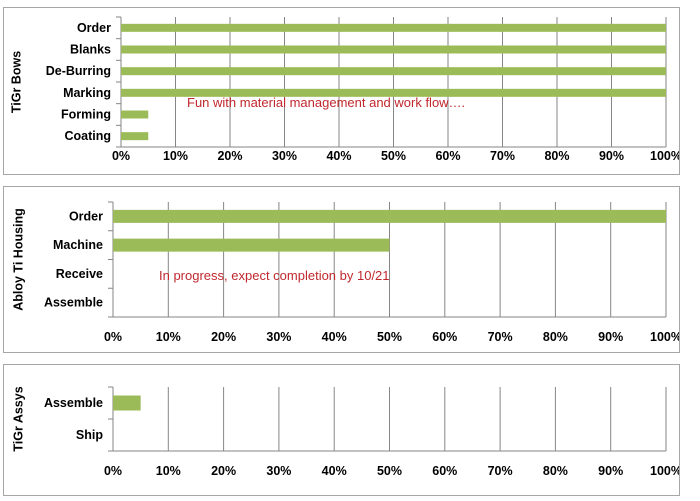  What do you see at coordinates (86, 115) in the screenshot?
I see `category-label: Forming` at bounding box center [86, 115].